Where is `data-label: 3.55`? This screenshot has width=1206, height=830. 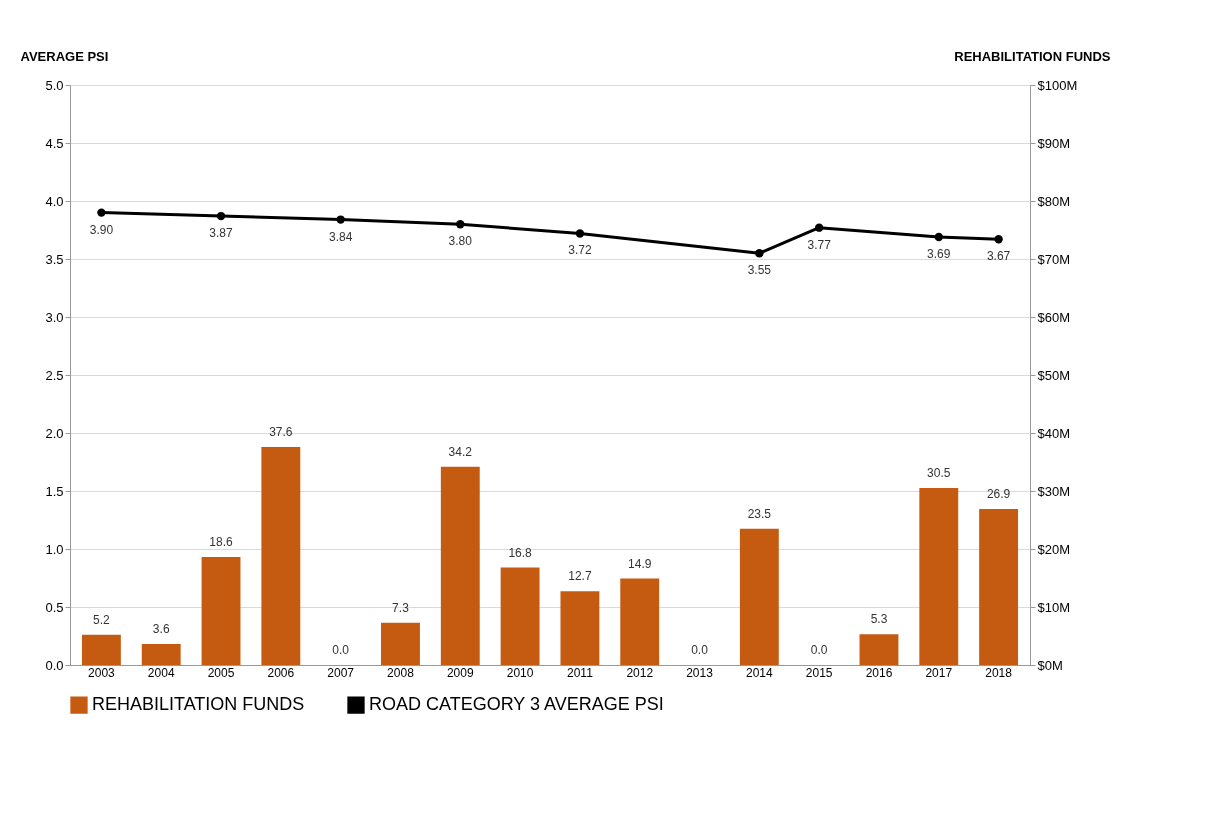
data-label: 3.55 is located at coordinates (759, 270).